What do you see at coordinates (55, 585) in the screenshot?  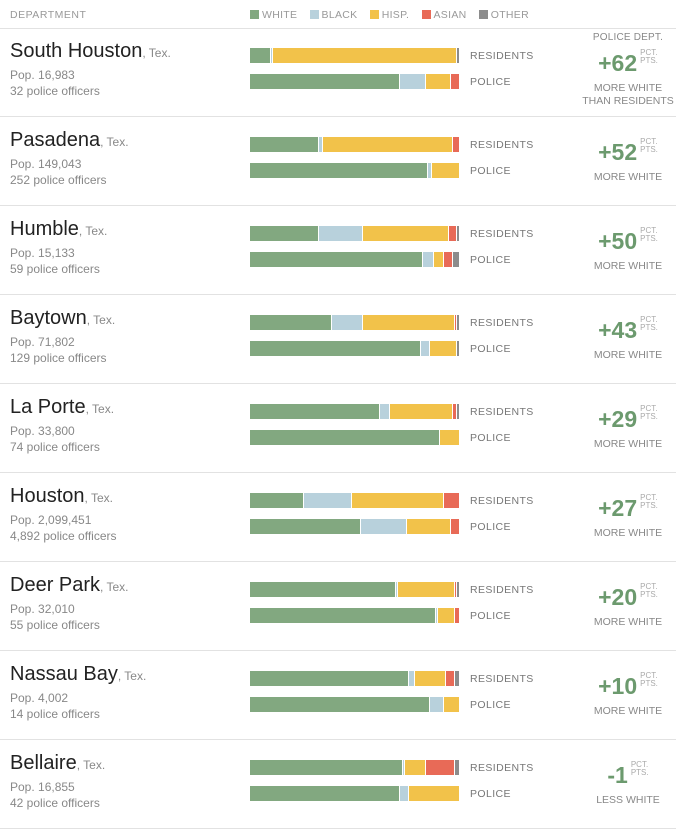 I see `city-name: Deer Park` at bounding box center [55, 585].